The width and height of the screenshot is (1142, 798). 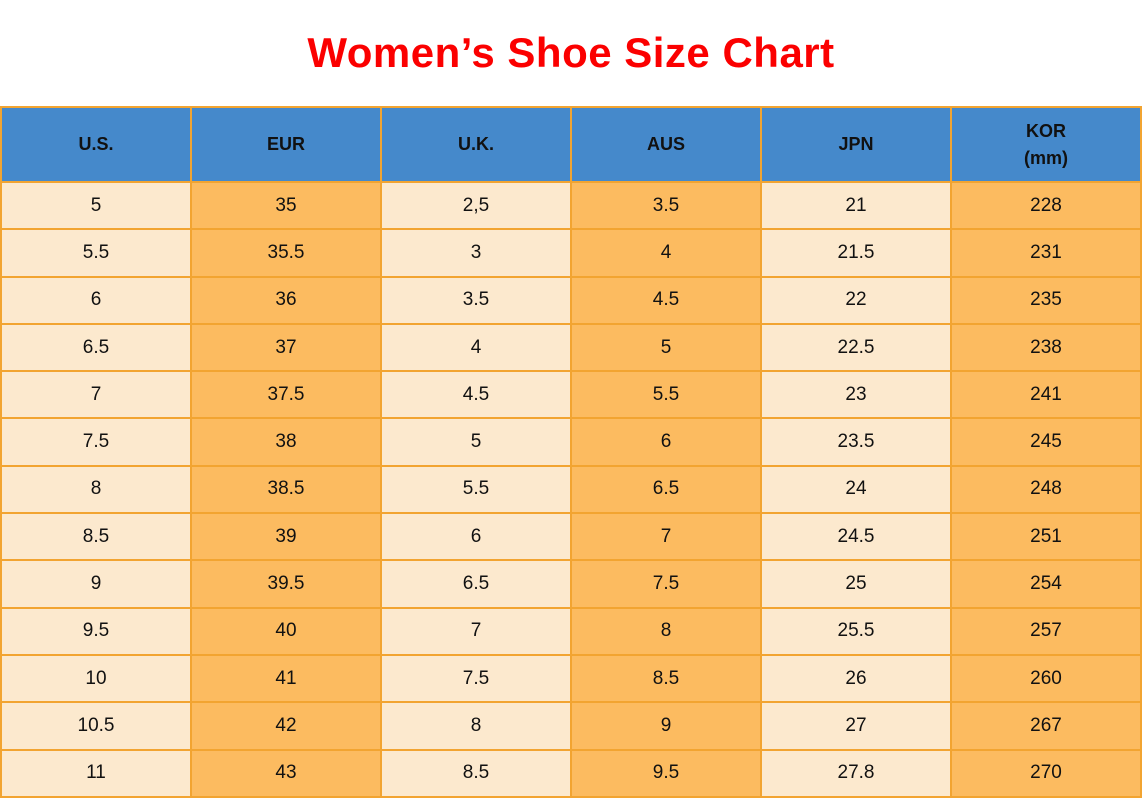 I want to click on table-cell: 245, so click(x=1046, y=442).